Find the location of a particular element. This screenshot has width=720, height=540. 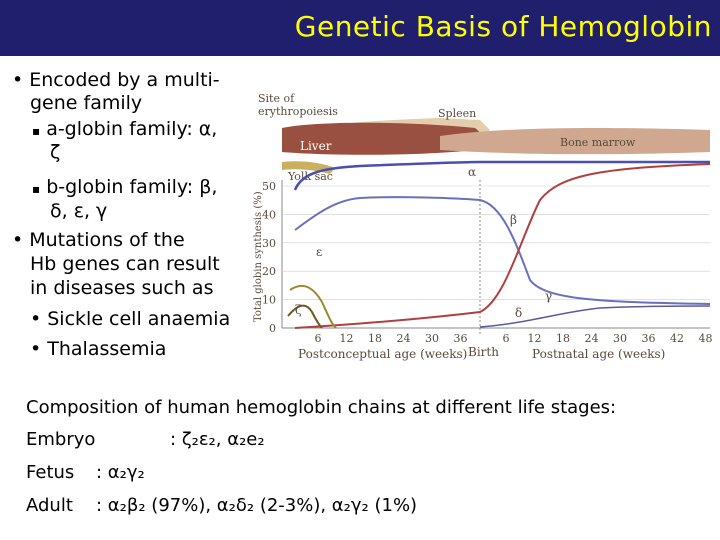

alpha-curve is located at coordinates (501, 175).